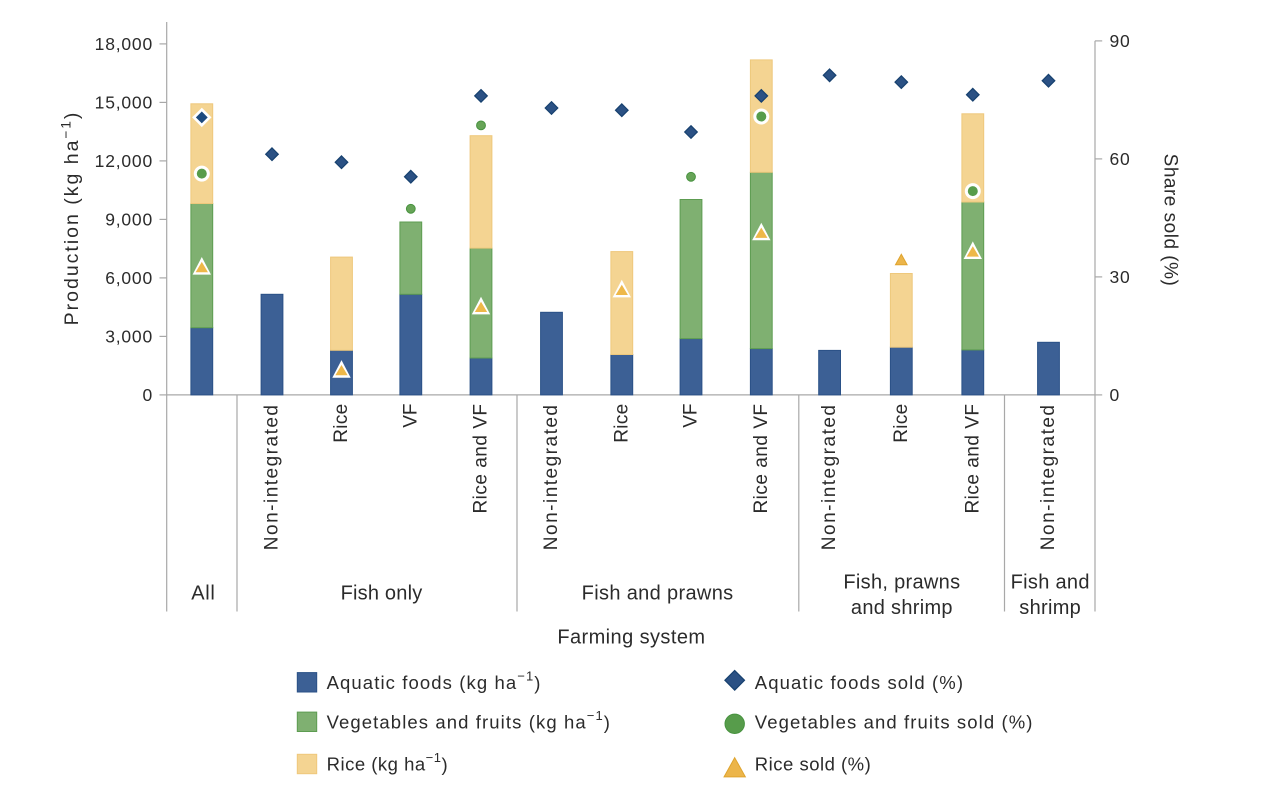  I want to click on svg-text: All, so click(203, 593).